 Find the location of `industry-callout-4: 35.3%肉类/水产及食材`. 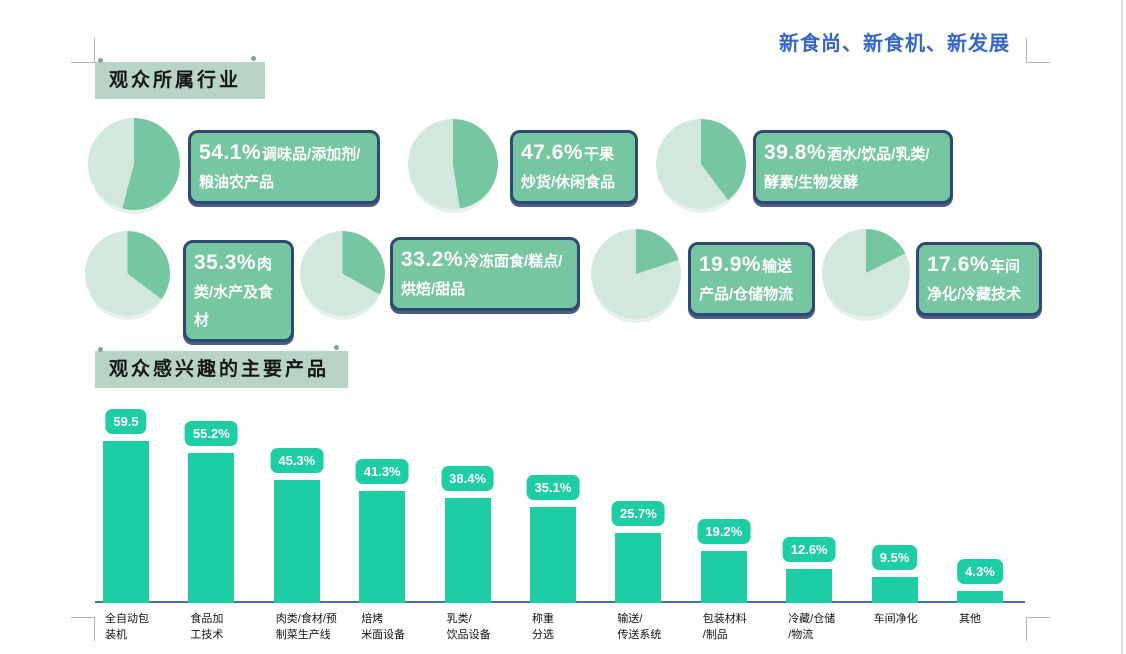

industry-callout-4: 35.3%肉类/水产及食材 is located at coordinates (238, 291).